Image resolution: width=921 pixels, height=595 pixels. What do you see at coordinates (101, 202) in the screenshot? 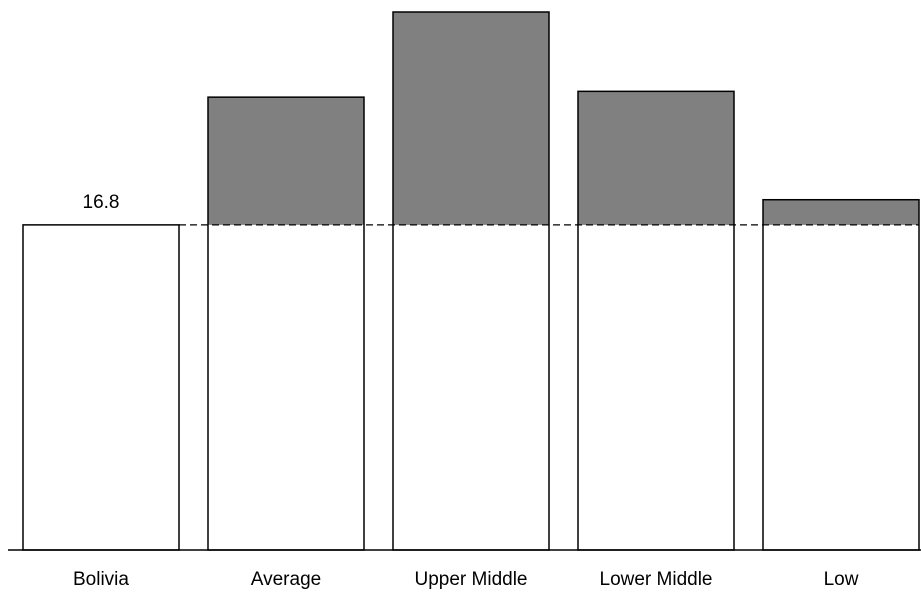
I see `data-label: 16.8` at bounding box center [101, 202].